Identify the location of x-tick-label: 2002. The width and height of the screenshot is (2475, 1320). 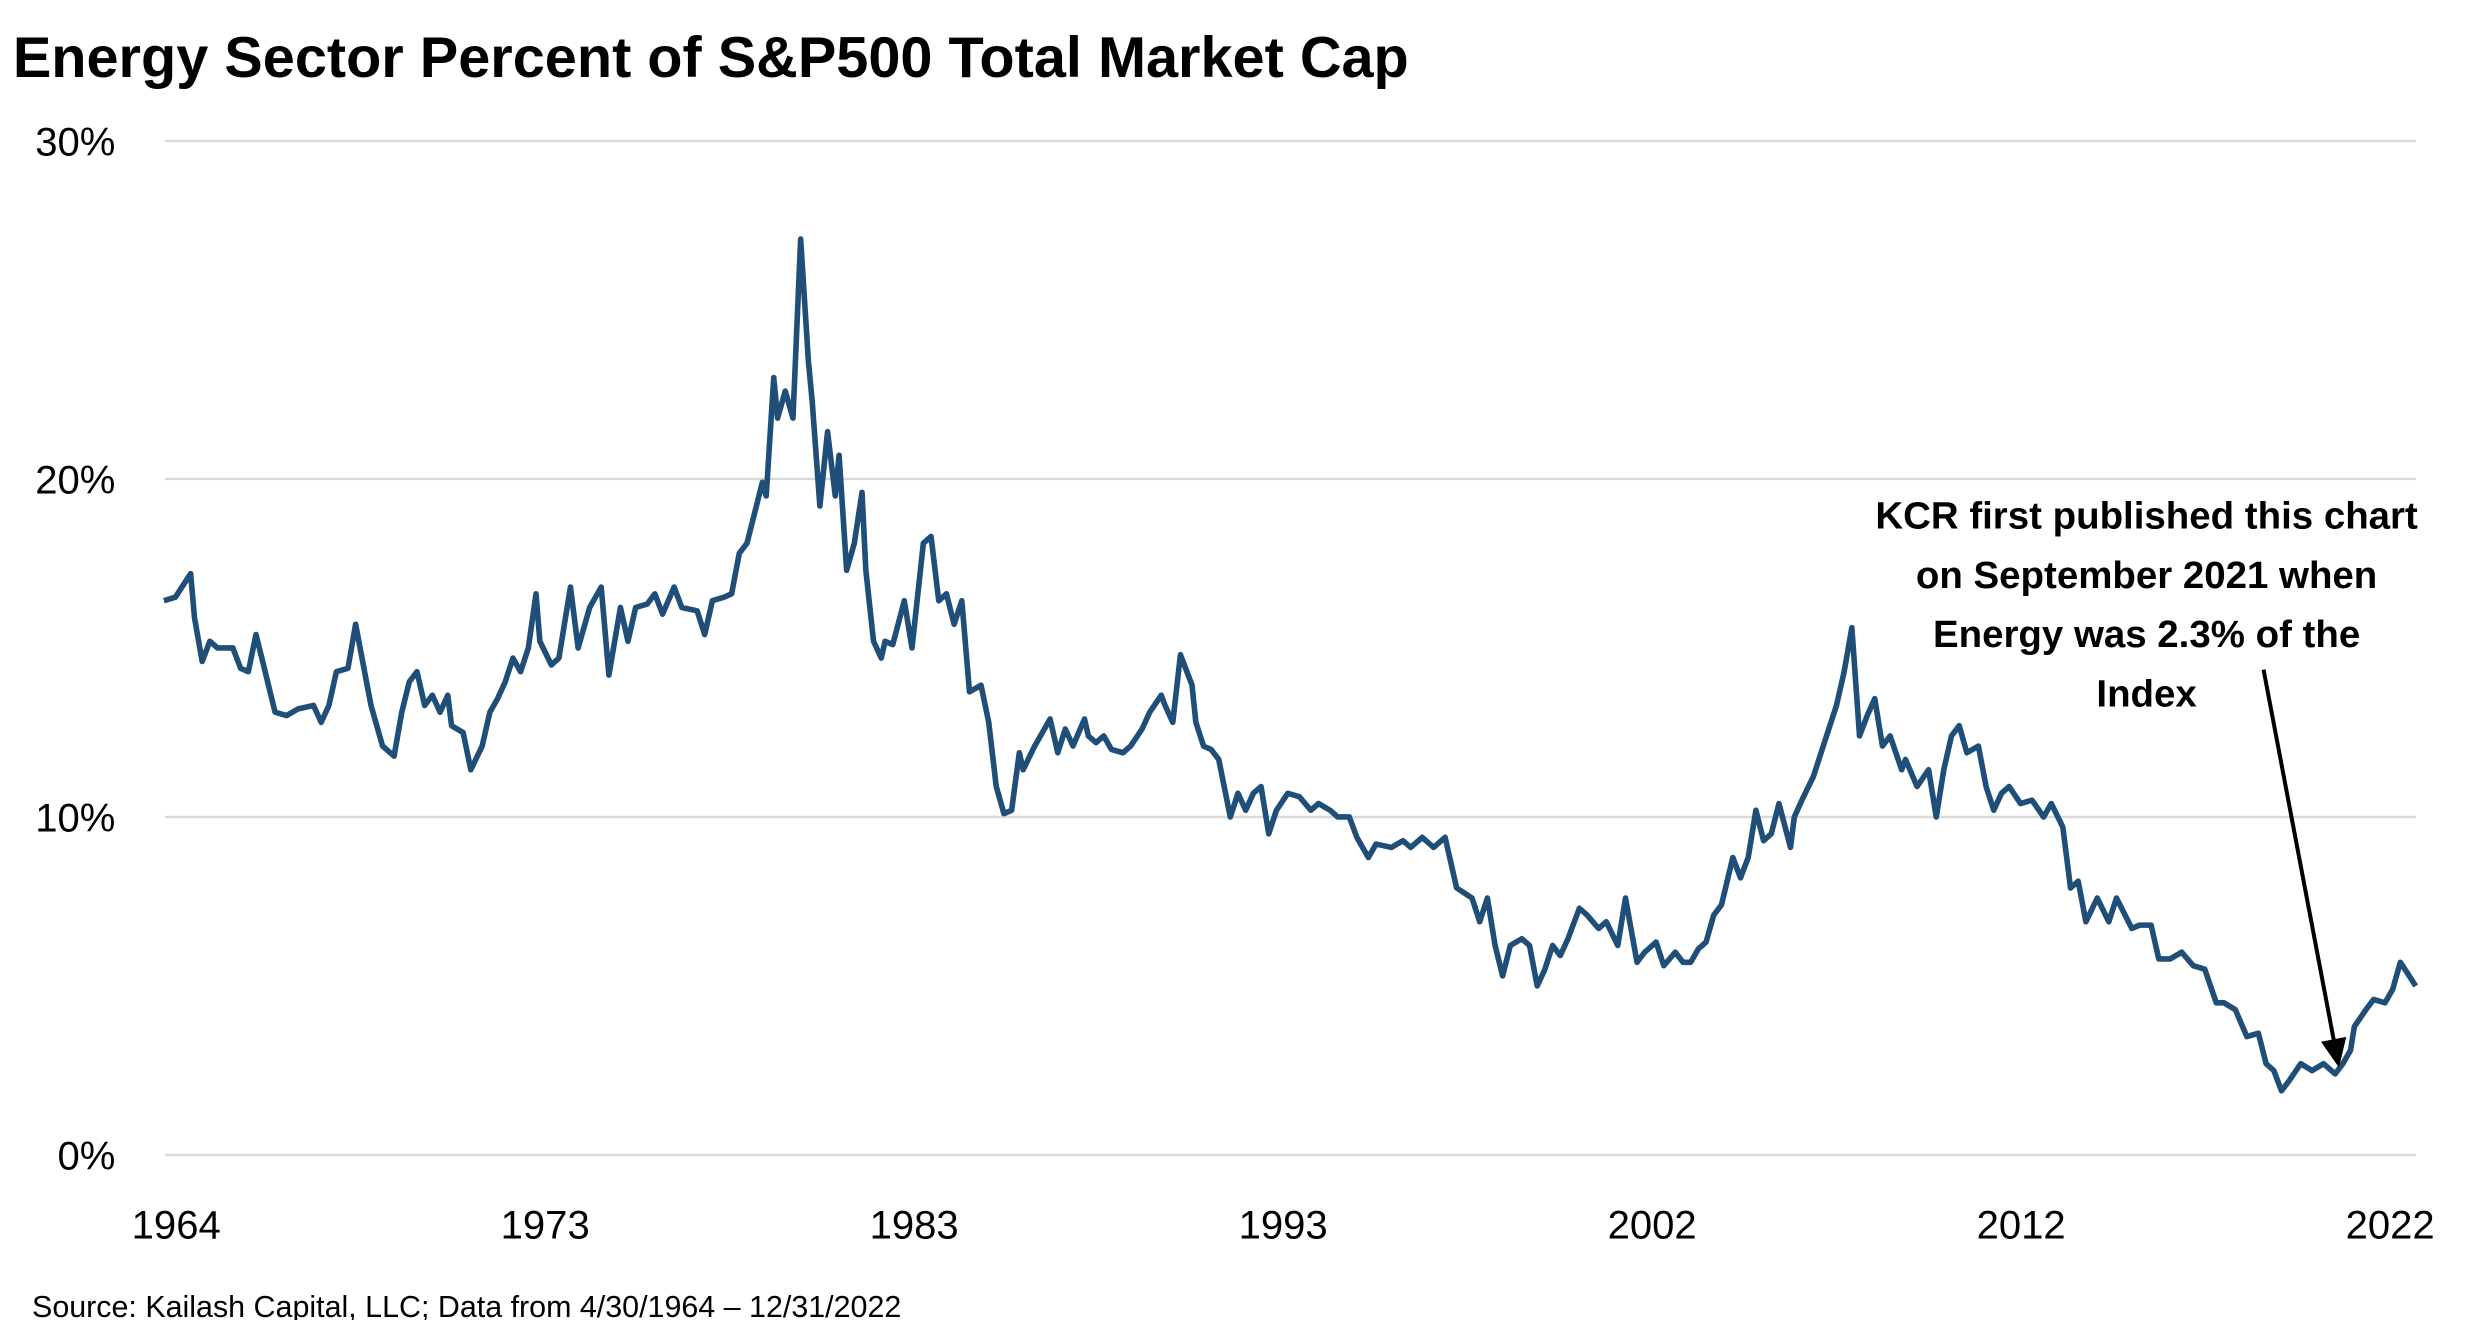
(1652, 1225).